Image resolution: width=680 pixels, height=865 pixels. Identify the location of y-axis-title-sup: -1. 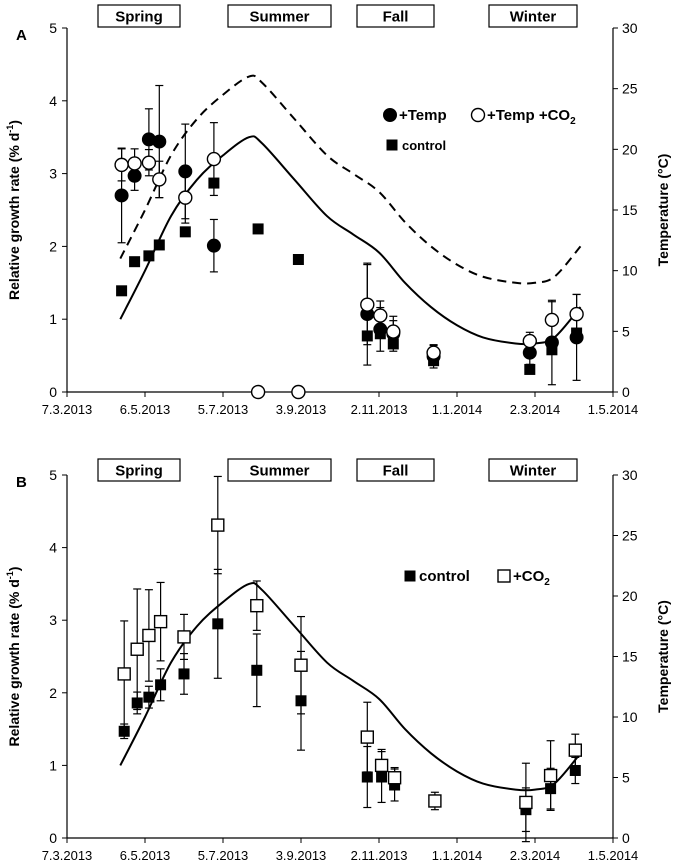
(10, 575).